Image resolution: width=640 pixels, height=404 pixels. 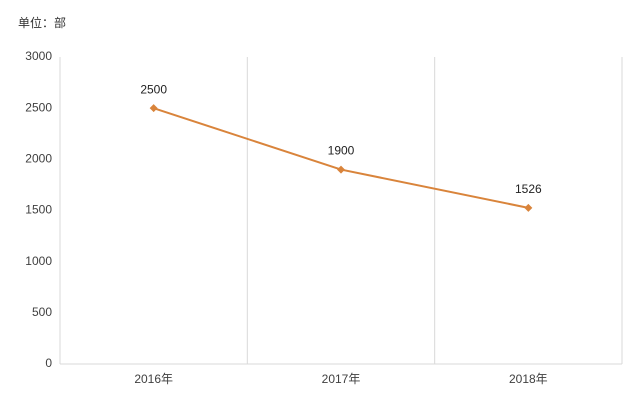 What do you see at coordinates (153, 379) in the screenshot?
I see `x-tick-label: 2016年` at bounding box center [153, 379].